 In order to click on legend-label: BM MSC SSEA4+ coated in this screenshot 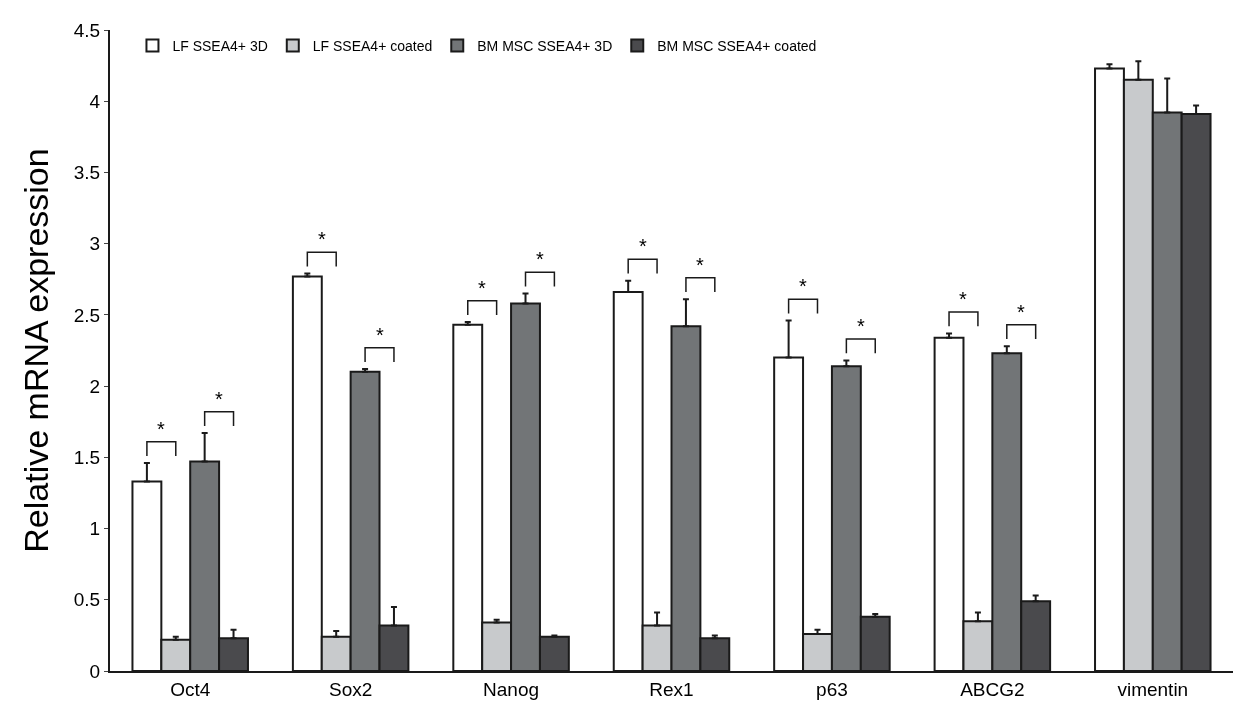, I will do `click(737, 46)`.